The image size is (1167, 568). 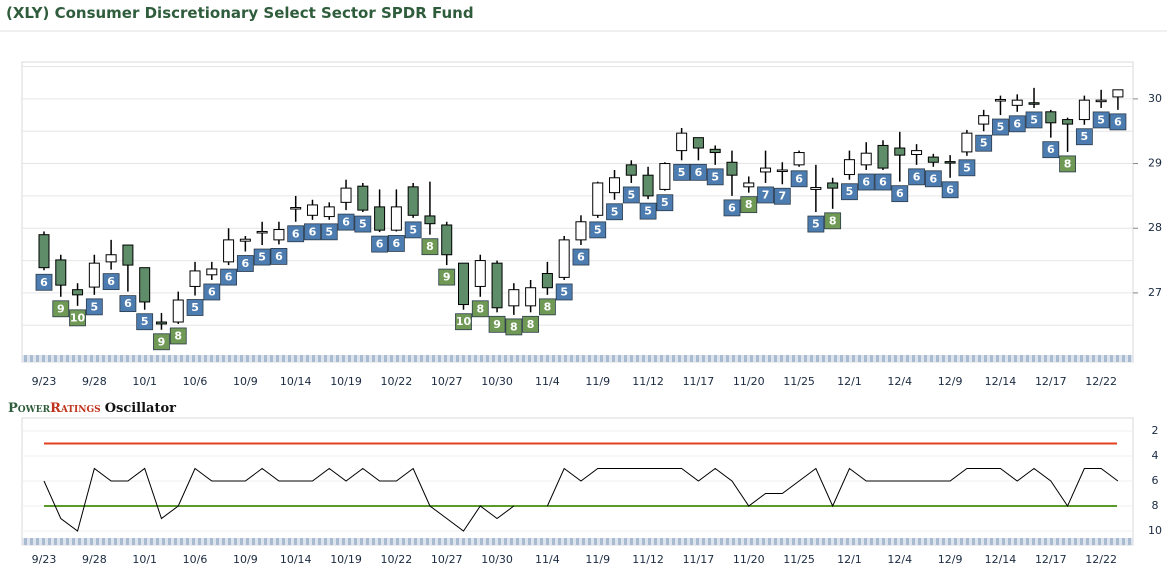 I want to click on band, so click(x=577, y=358).